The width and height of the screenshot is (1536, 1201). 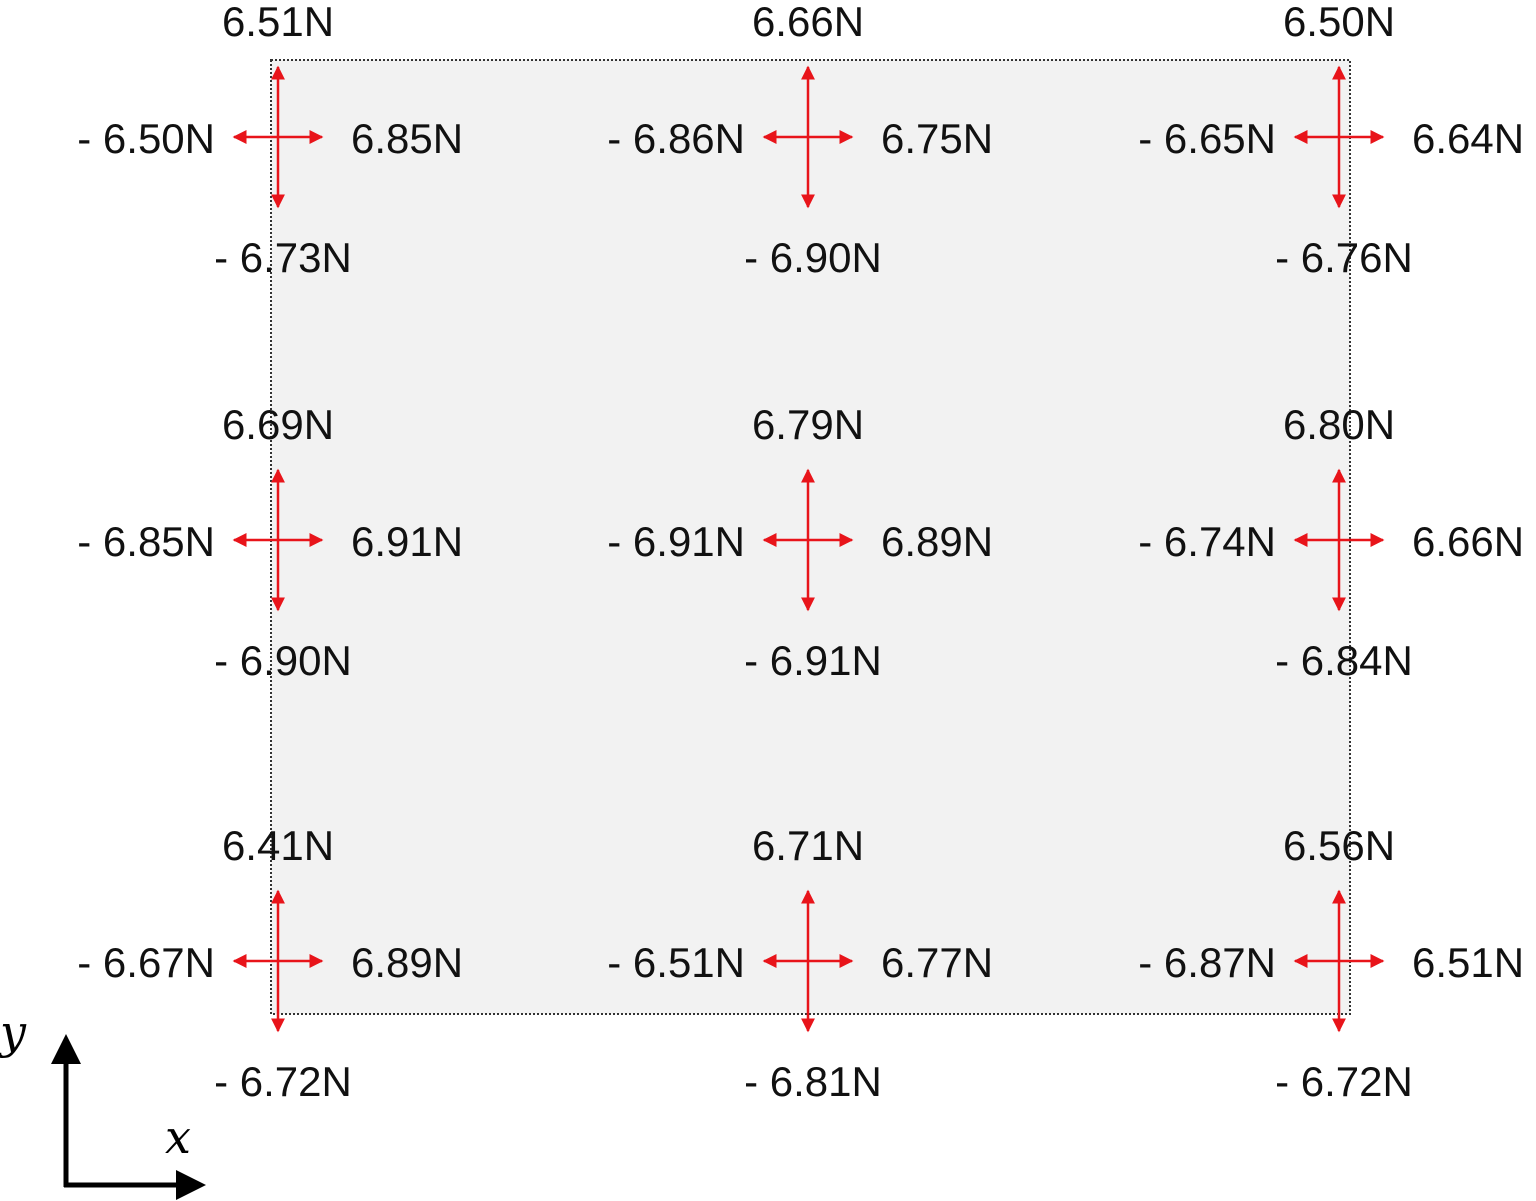 I want to click on force-label-down: - 6.73N, so click(x=283, y=257).